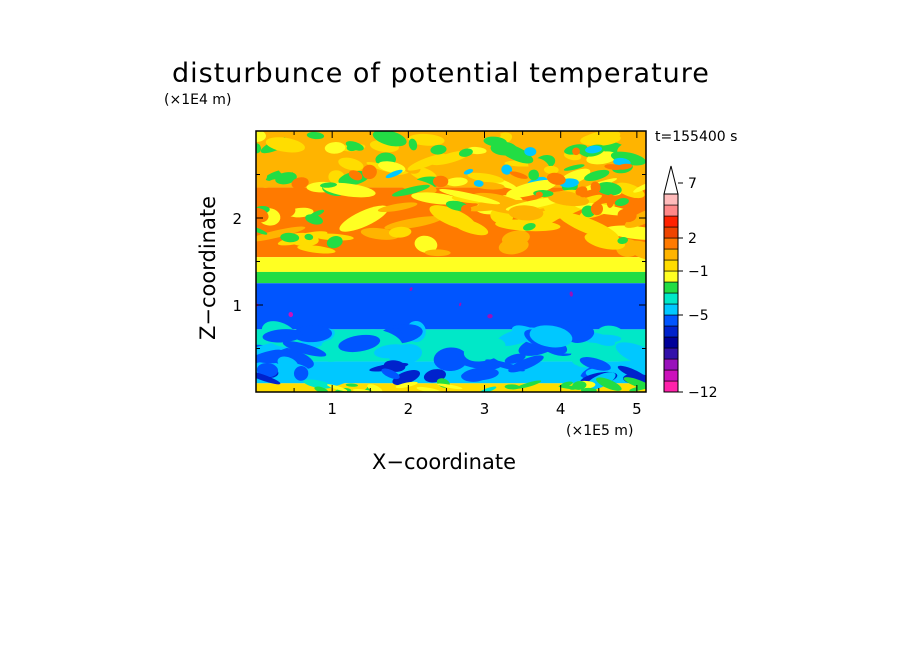 Image resolution: width=904 pixels, height=654 pixels. What do you see at coordinates (703, 393) in the screenshot?
I see `colorbar-tick-label: −12` at bounding box center [703, 393].